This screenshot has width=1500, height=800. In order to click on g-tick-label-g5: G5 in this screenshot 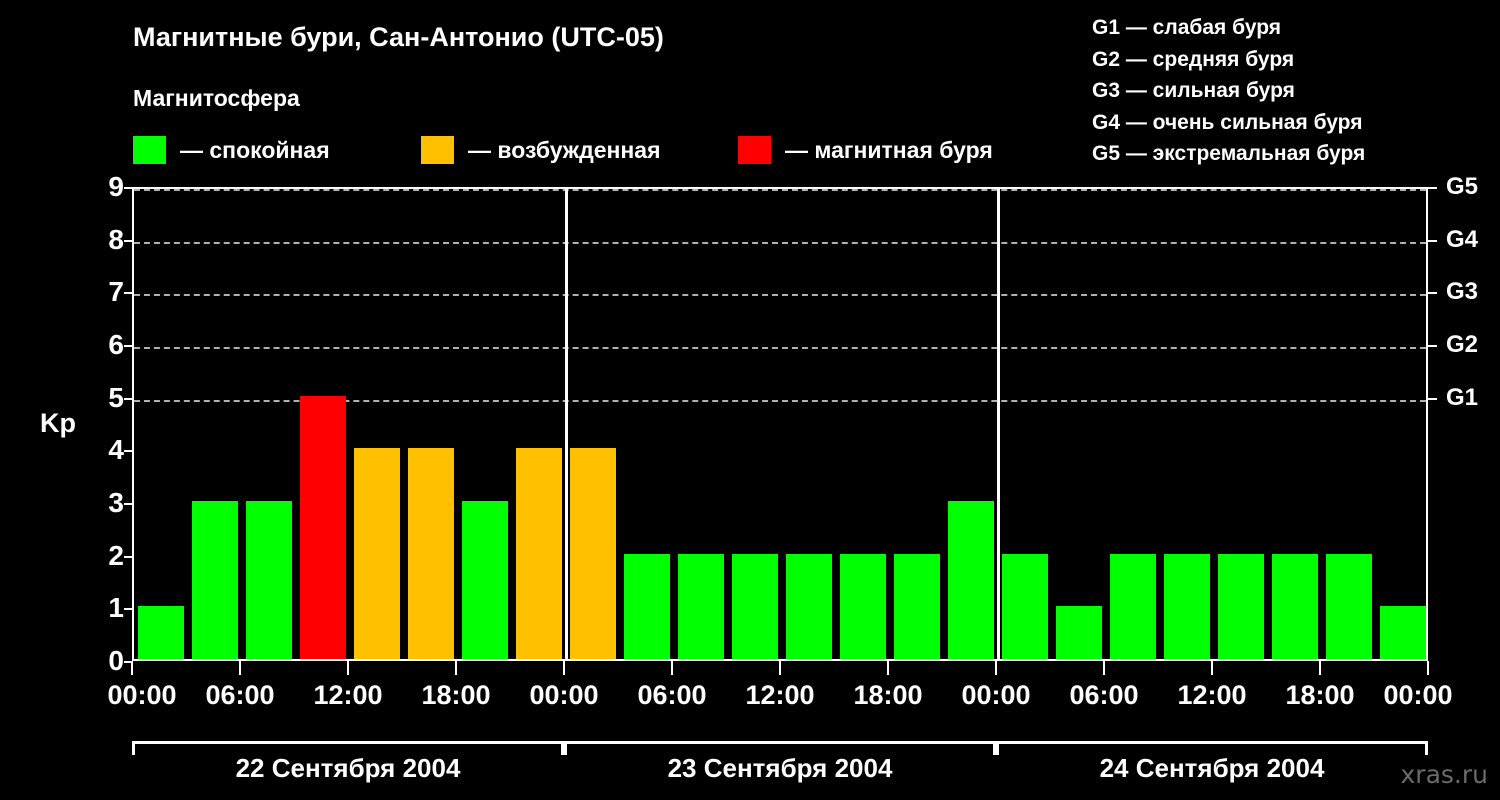, I will do `click(1462, 186)`.